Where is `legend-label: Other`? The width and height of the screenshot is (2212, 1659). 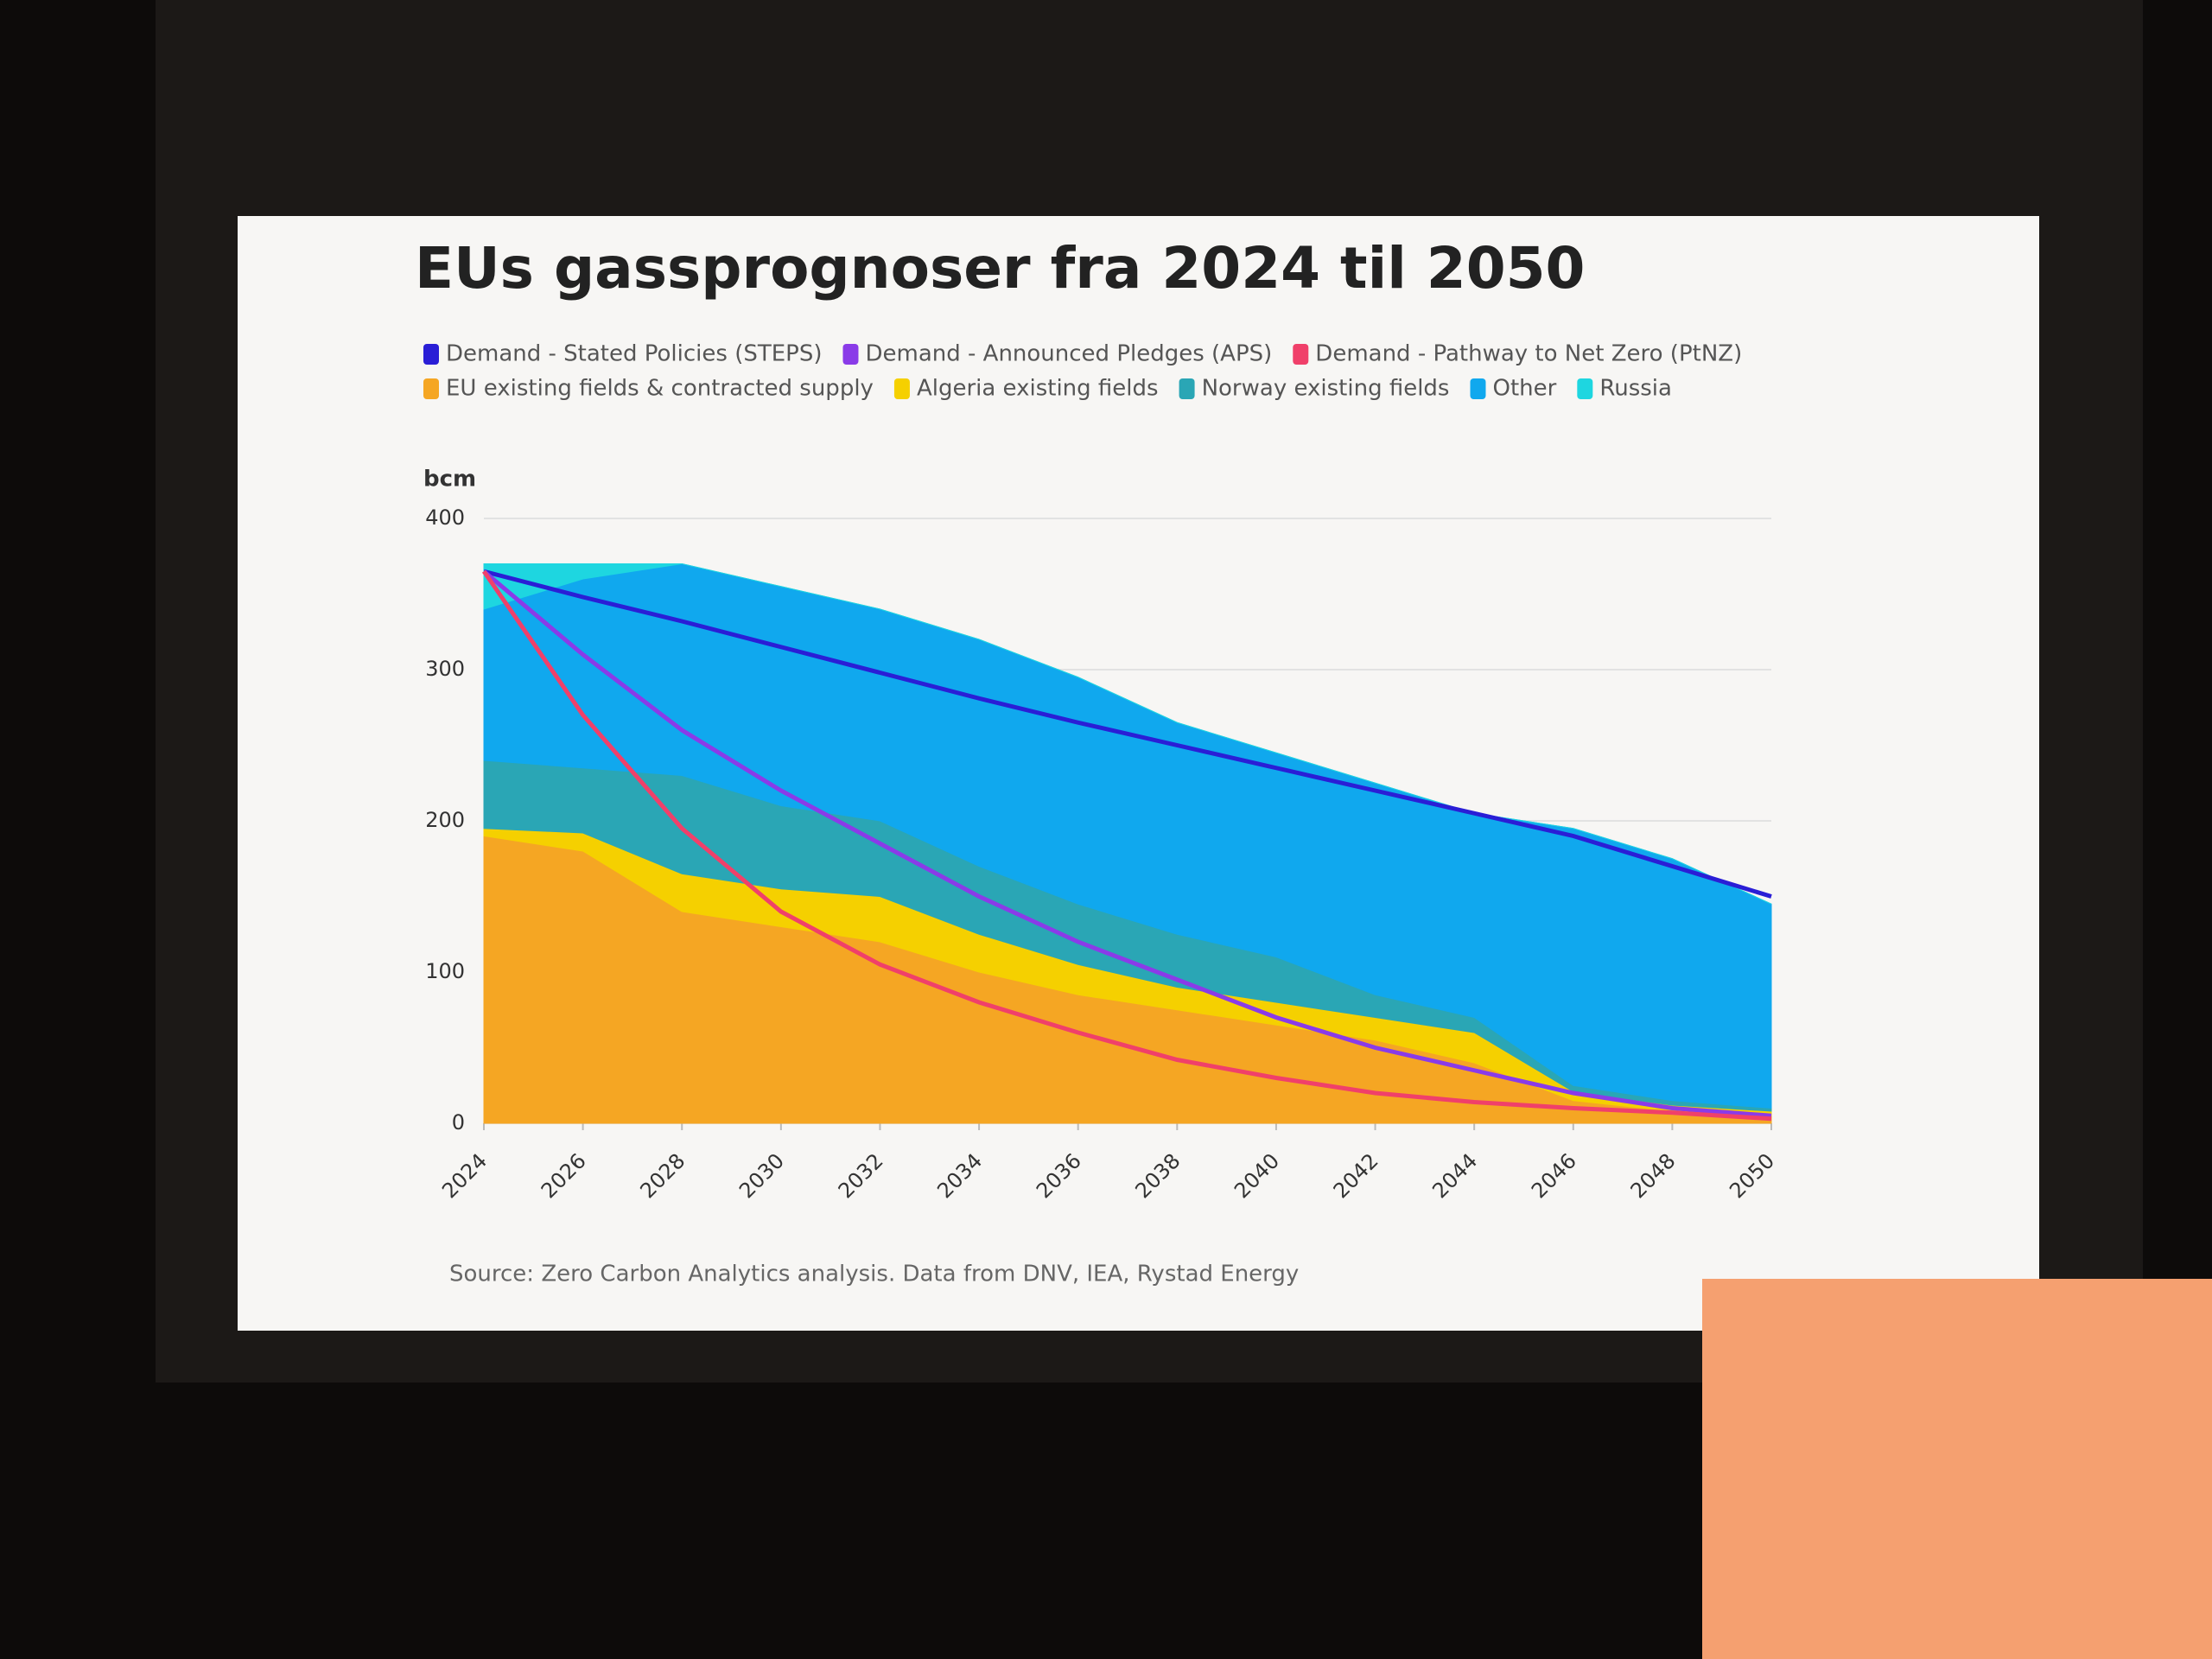
legend-label: Other is located at coordinates (1524, 389).